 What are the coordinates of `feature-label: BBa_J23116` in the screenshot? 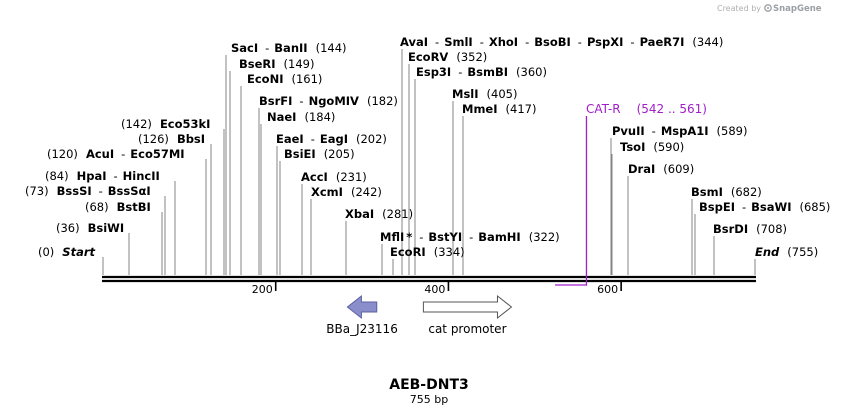 It's located at (362, 329).